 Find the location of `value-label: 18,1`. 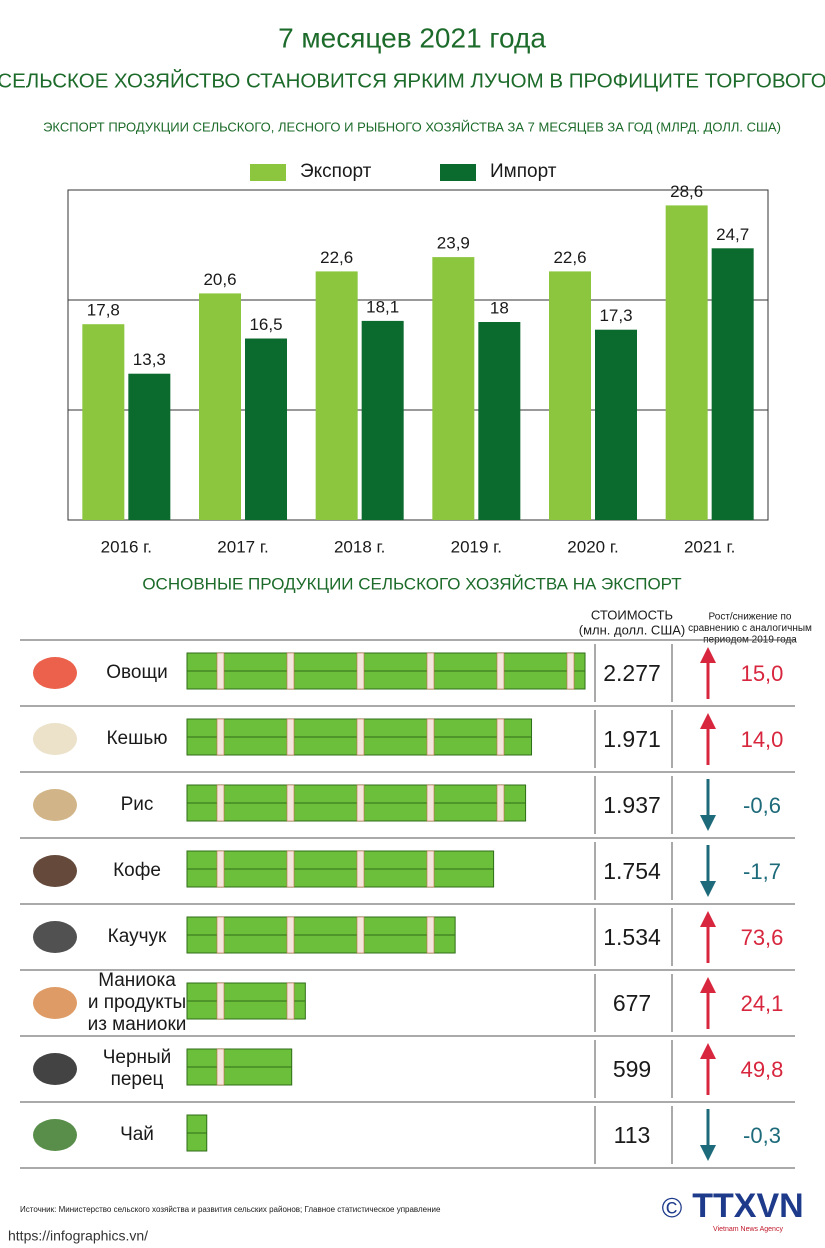

value-label: 18,1 is located at coordinates (382, 306).